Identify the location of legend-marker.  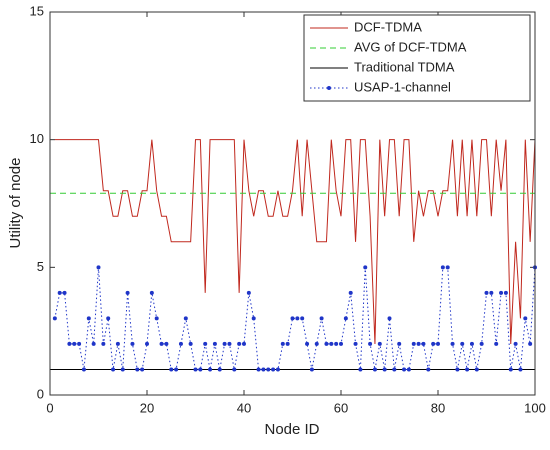
(329, 88).